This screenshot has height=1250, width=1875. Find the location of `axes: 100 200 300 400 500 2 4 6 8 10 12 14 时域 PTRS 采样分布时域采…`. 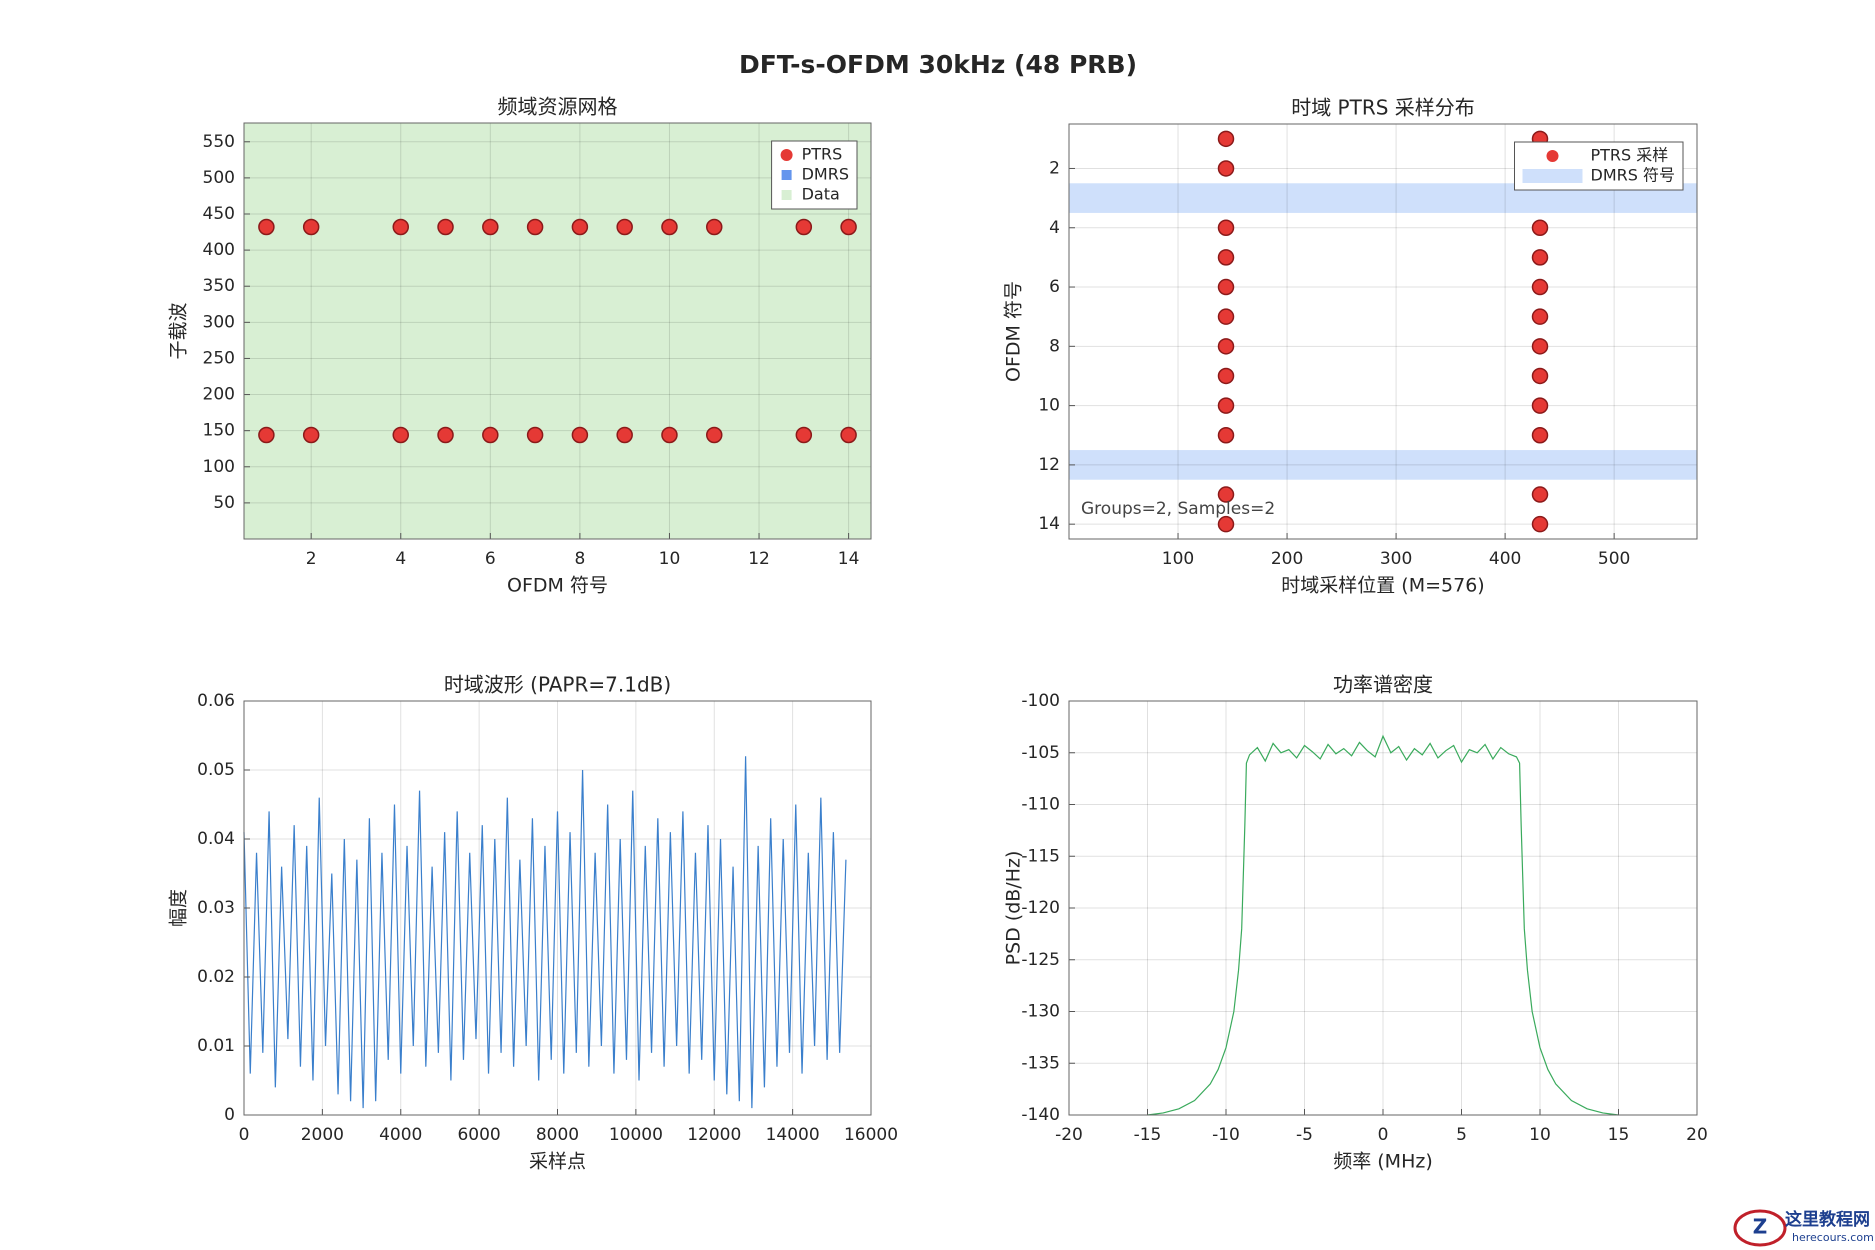

axes: 100 200 300 400 500 2 4 6 8 10 12 14 时域 PTRS 采样分布时域采… is located at coordinates (1350, 346).